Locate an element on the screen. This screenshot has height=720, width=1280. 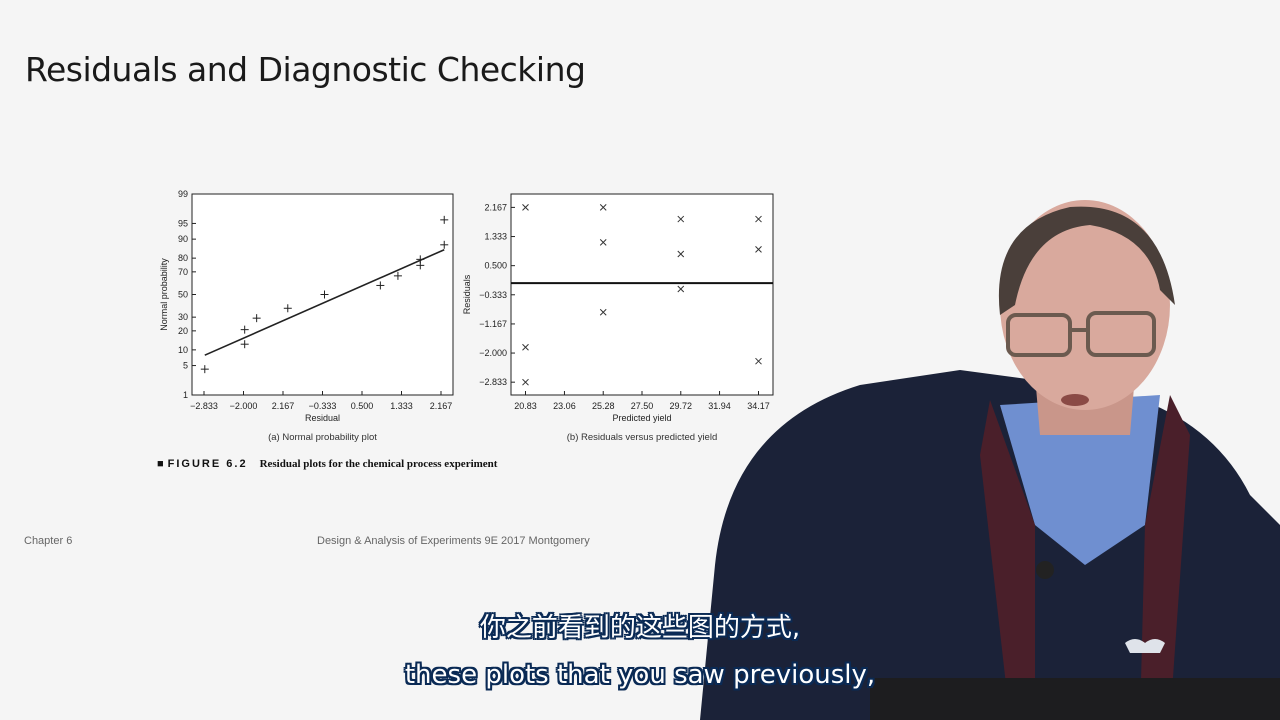
x-tick-label: −2.000 is located at coordinates (244, 406).